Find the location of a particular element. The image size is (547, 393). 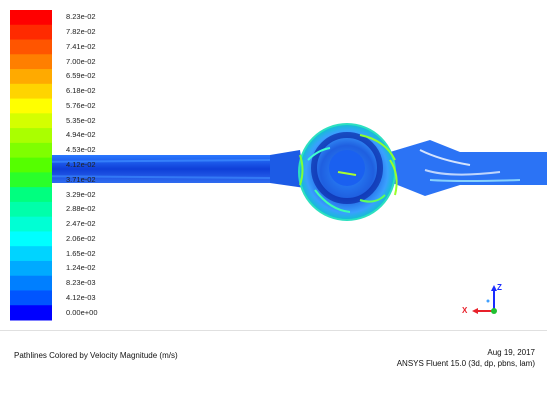

legend-label: 0.00e+00 is located at coordinates (82, 312).